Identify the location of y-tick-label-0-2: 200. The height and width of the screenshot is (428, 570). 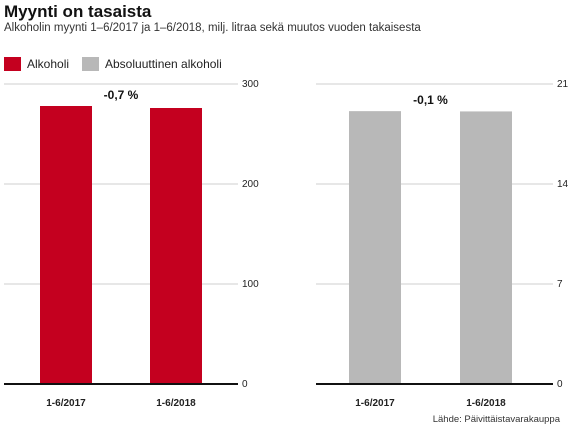
(250, 184).